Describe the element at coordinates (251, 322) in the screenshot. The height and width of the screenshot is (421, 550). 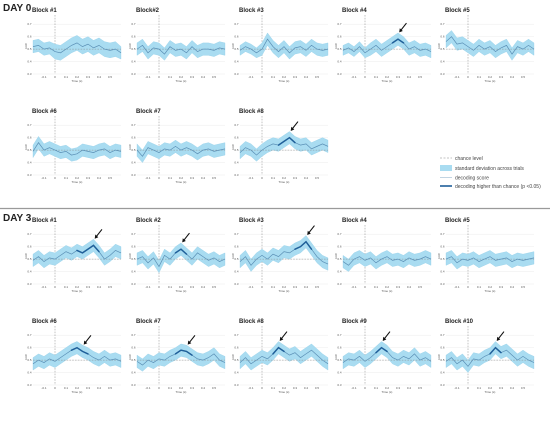
I see `block-title: Block #8` at that location.